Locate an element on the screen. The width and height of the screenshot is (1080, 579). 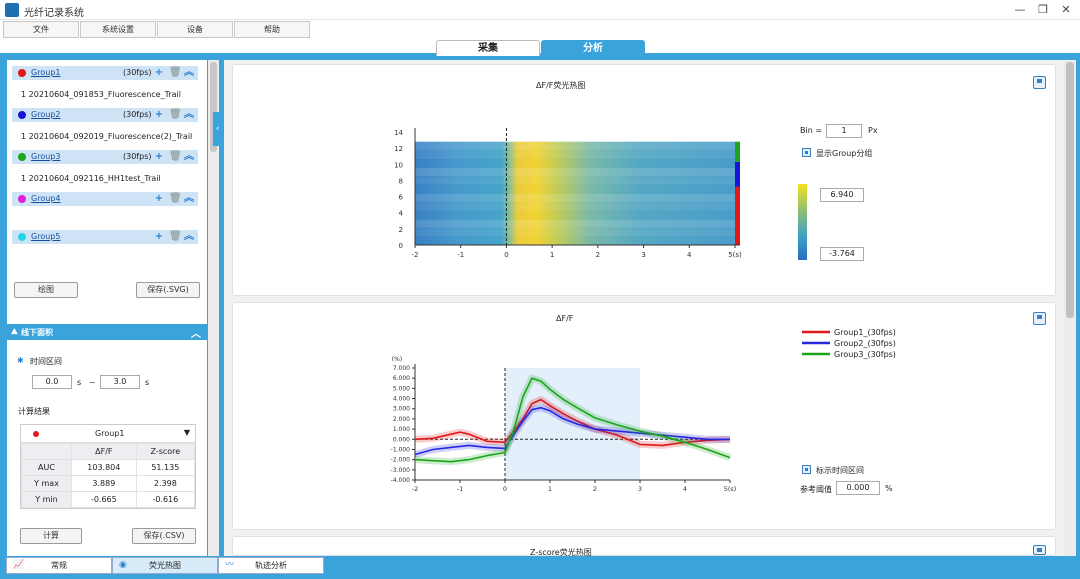
y-tick-label: -4.000 is located at coordinates (401, 480).